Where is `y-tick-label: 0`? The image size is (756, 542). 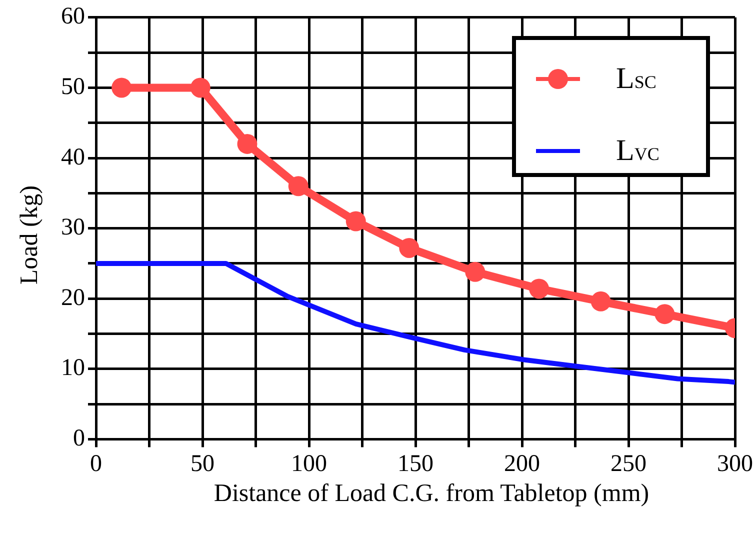 y-tick-label: 0 is located at coordinates (79, 438).